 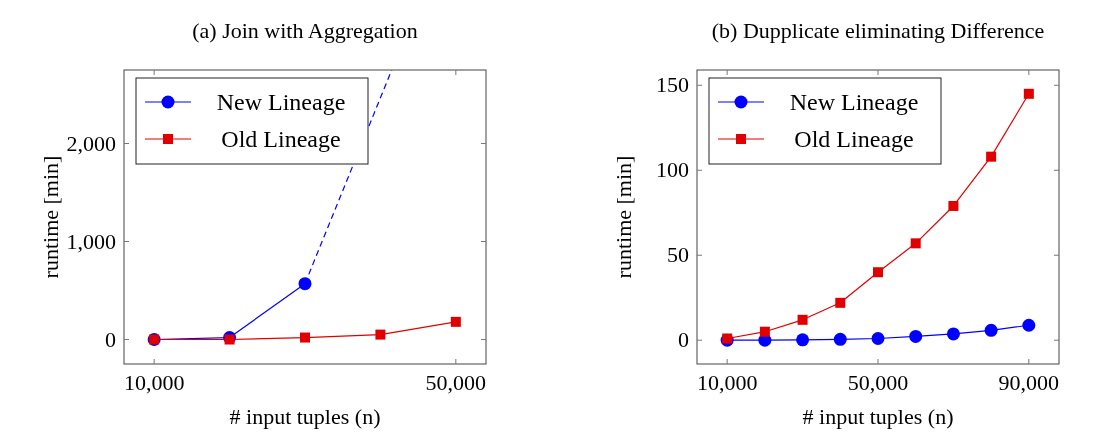 What do you see at coordinates (91, 143) in the screenshot?
I see `y-tick-label: 2,000` at bounding box center [91, 143].